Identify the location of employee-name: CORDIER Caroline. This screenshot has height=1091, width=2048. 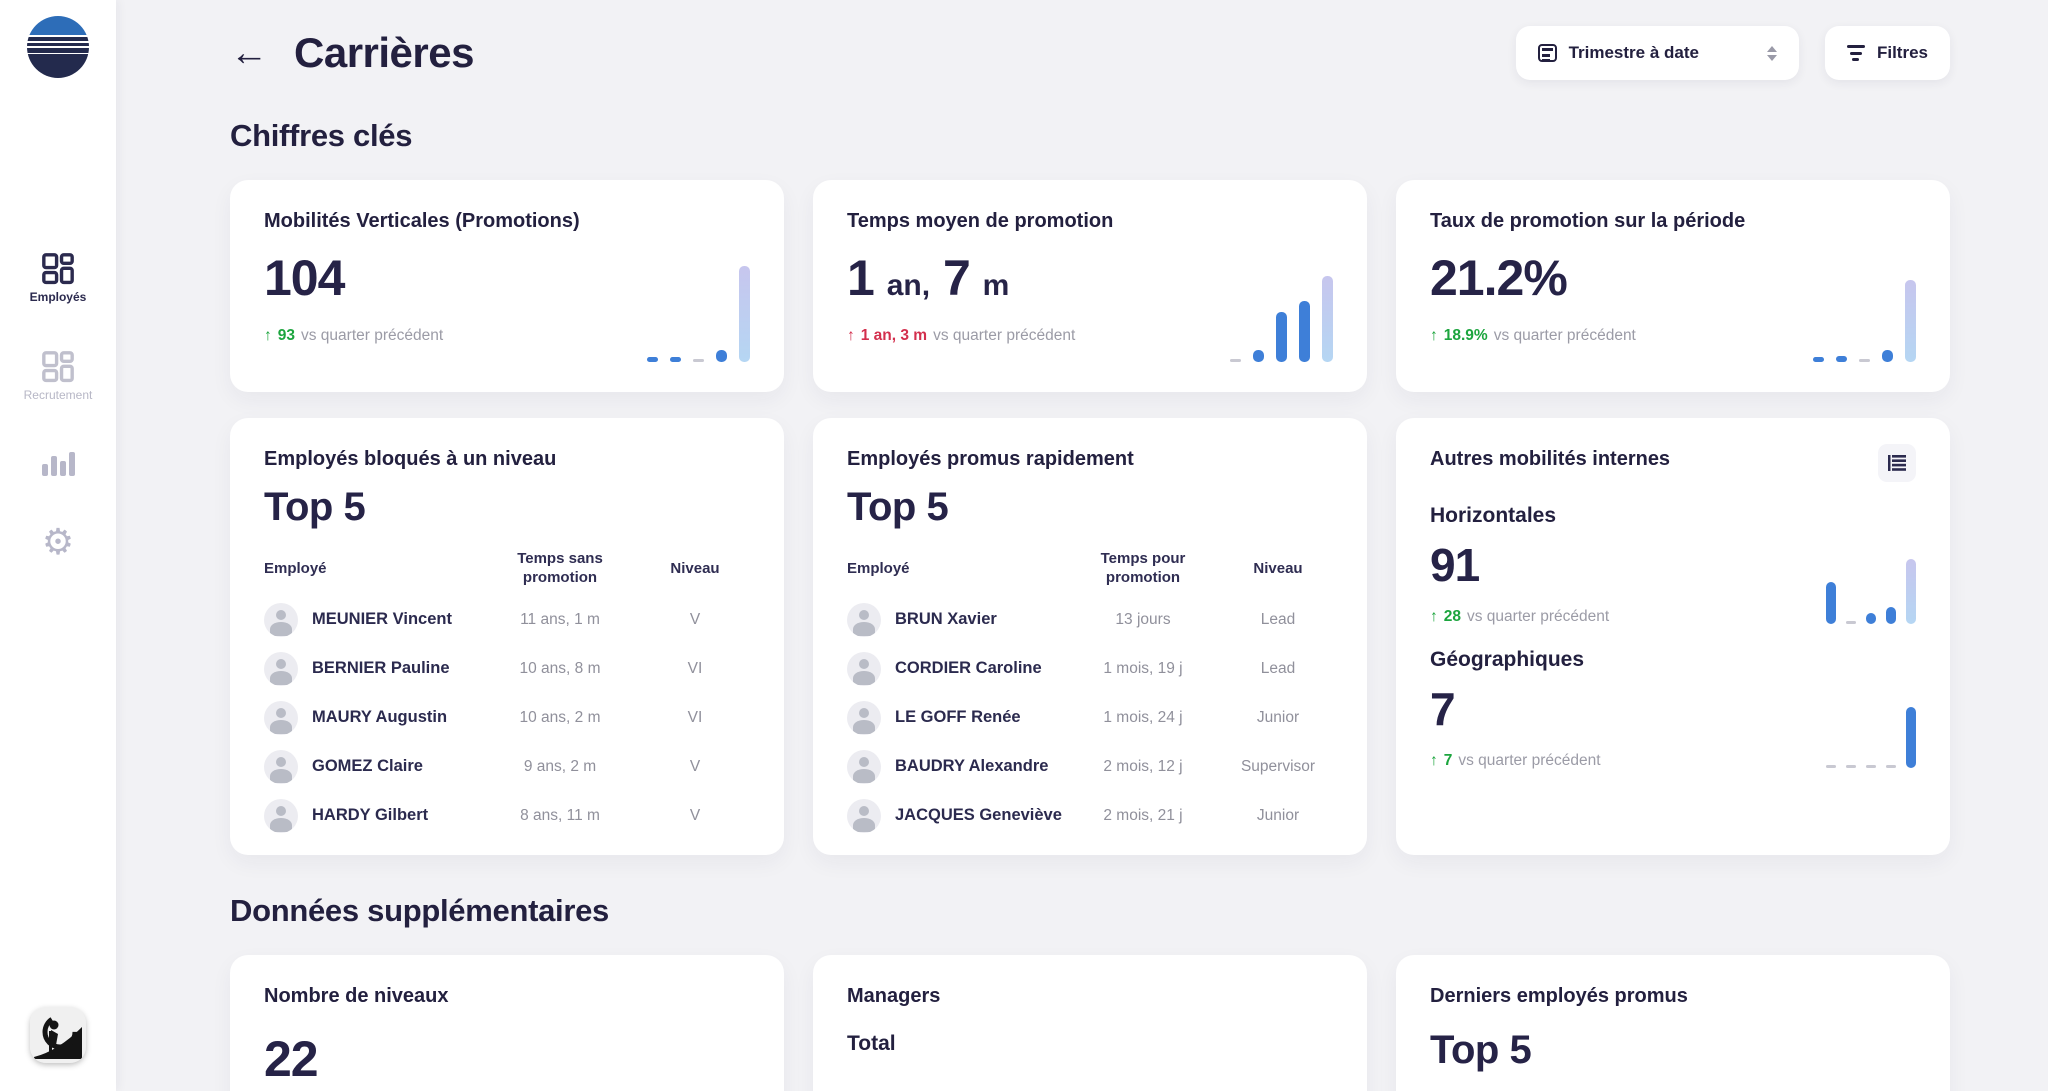
(968, 668).